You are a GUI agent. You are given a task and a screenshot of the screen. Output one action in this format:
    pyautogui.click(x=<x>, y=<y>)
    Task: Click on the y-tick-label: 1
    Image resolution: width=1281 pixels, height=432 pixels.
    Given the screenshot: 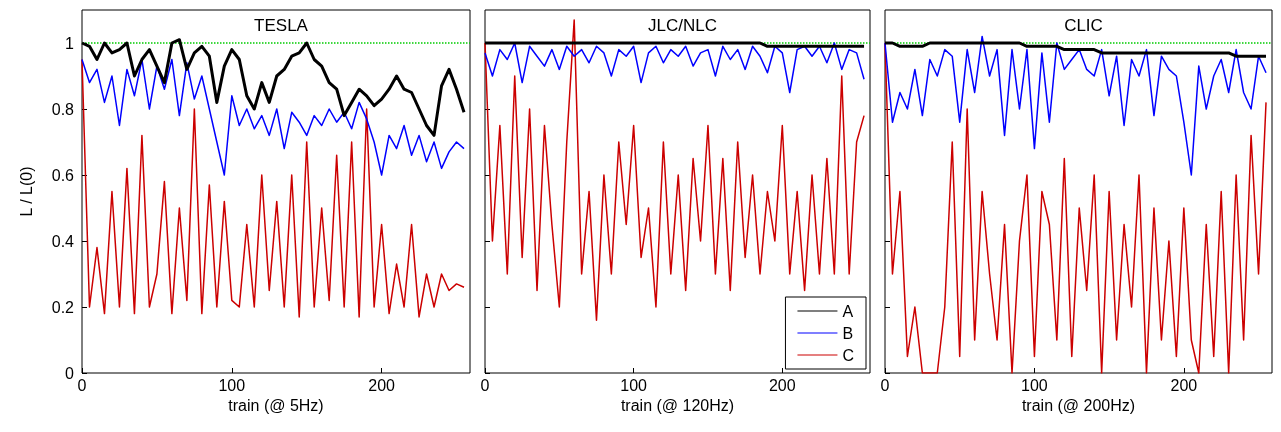 What is the action you would take?
    pyautogui.click(x=70, y=43)
    